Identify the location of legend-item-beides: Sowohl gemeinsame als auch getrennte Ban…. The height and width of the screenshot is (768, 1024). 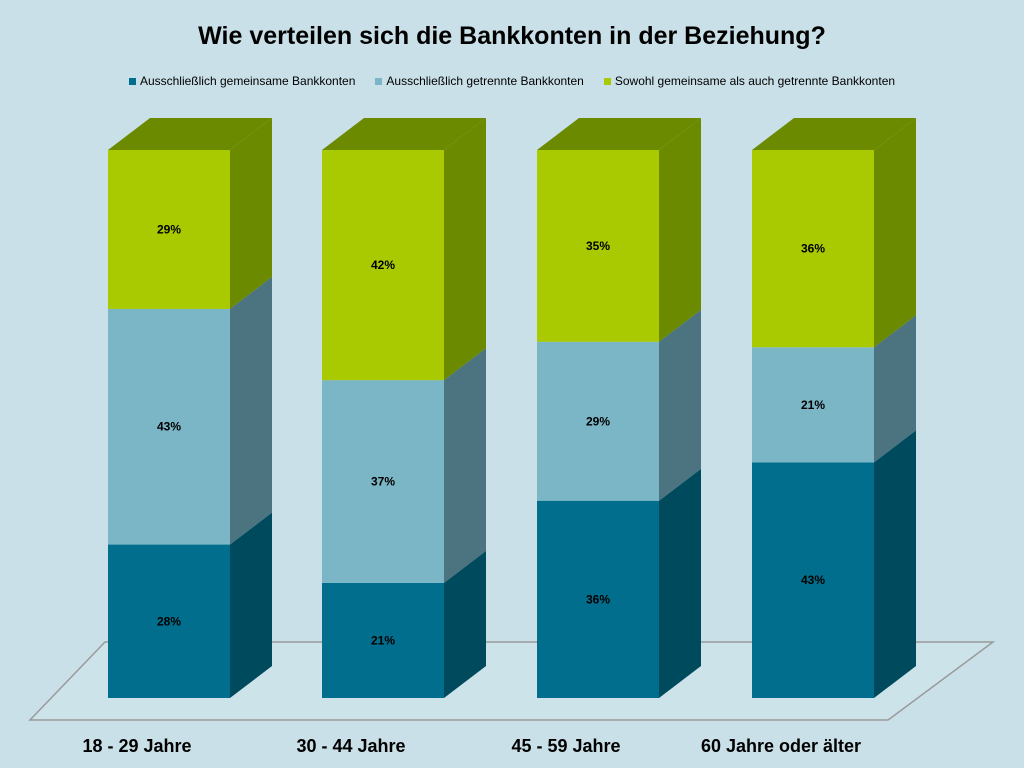
(749, 81).